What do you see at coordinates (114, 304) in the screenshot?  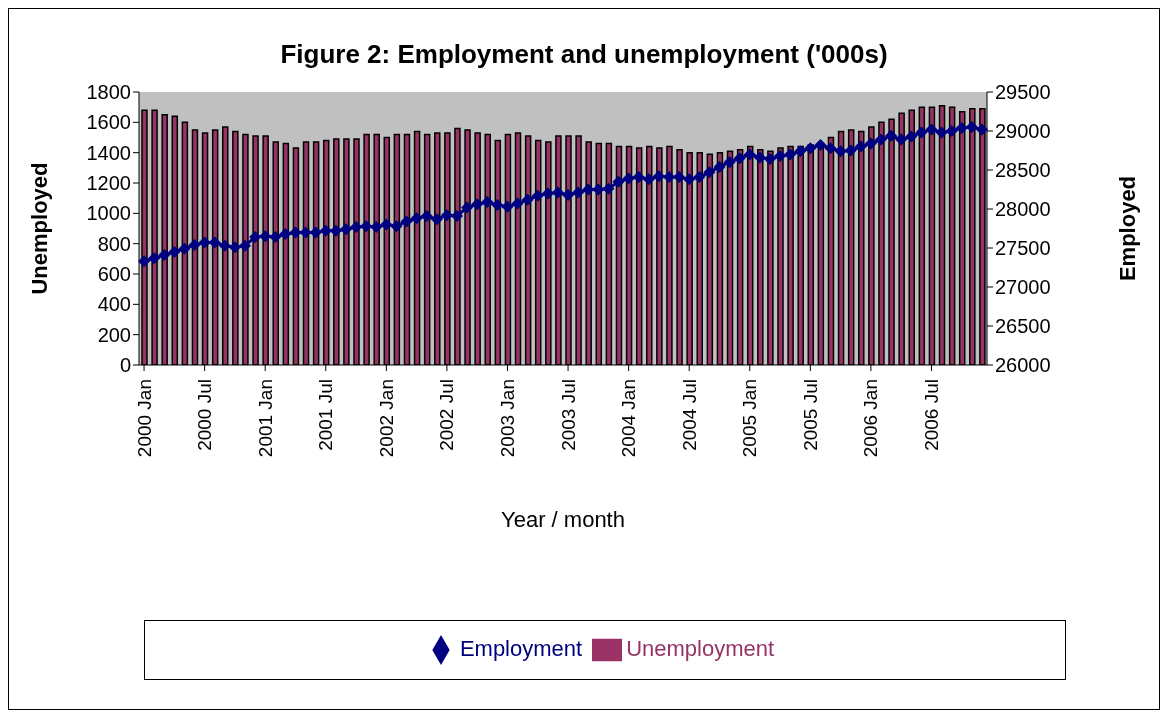 I see `y-tick-label: 400` at bounding box center [114, 304].